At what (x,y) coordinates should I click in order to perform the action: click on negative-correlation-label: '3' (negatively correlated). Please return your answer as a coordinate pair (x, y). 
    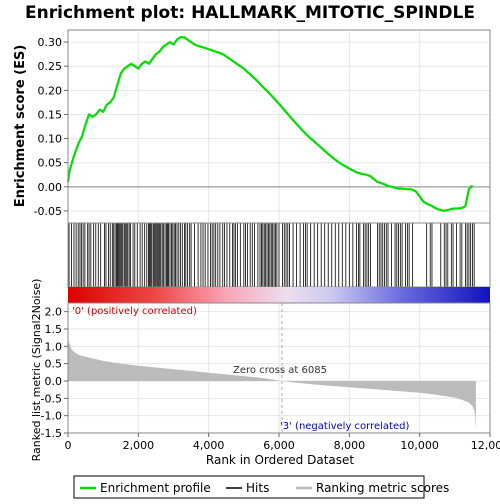
    Looking at the image, I should click on (344, 426).